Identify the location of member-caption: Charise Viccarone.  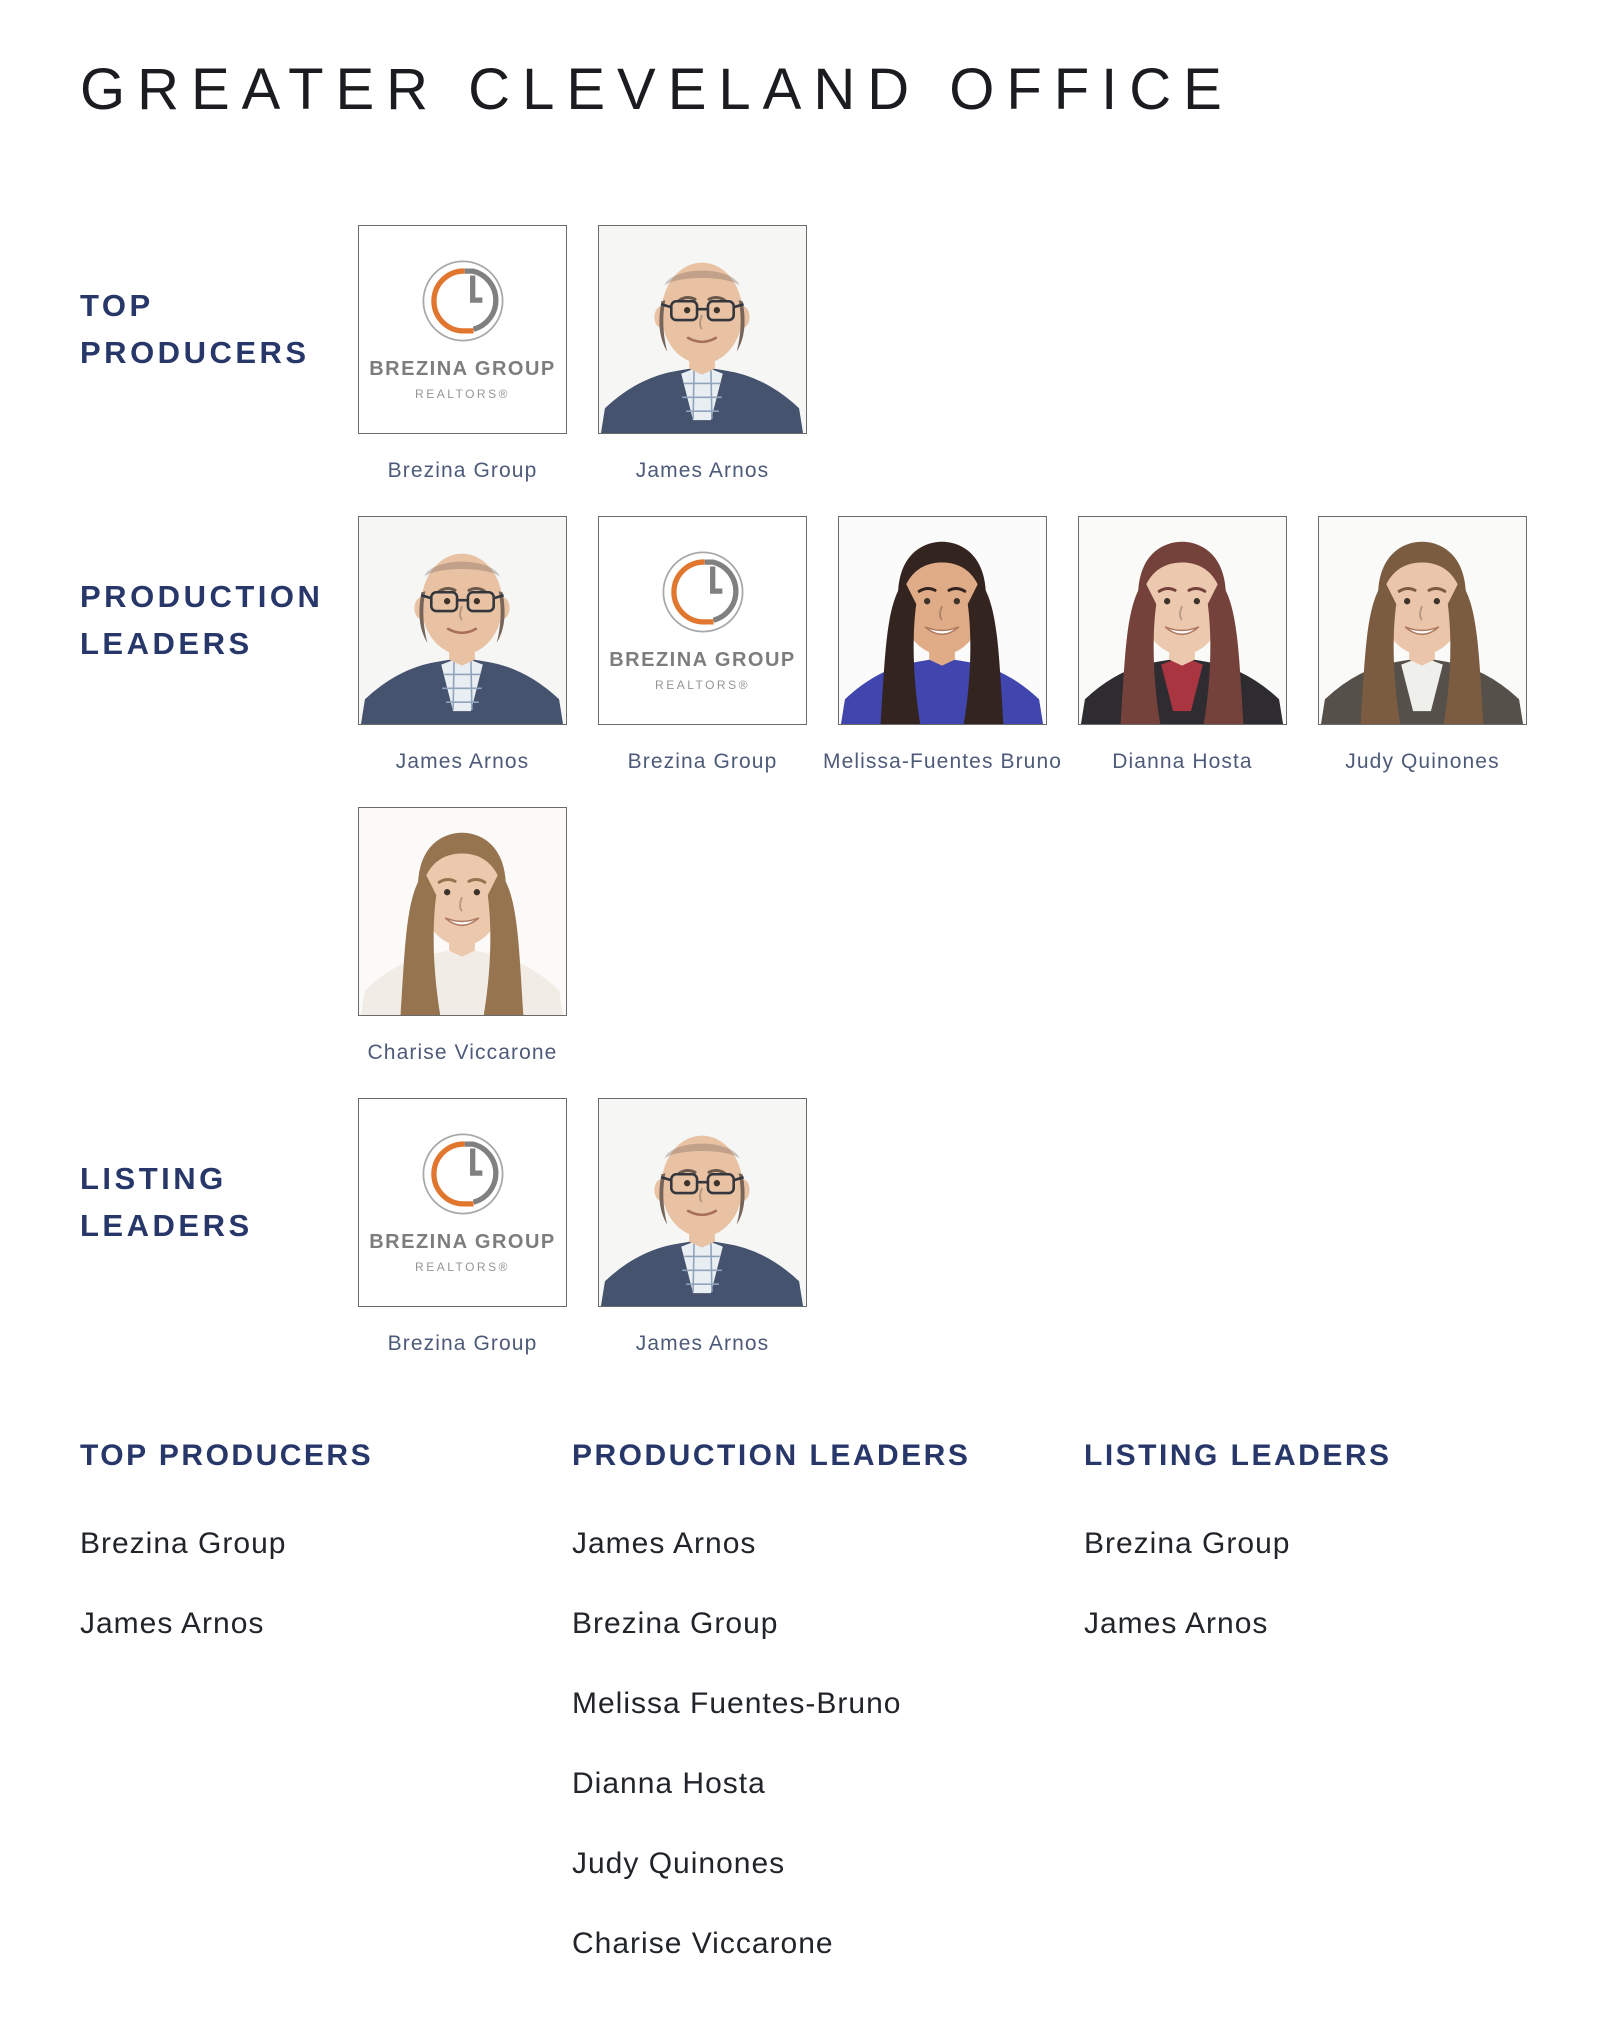
(462, 1052).